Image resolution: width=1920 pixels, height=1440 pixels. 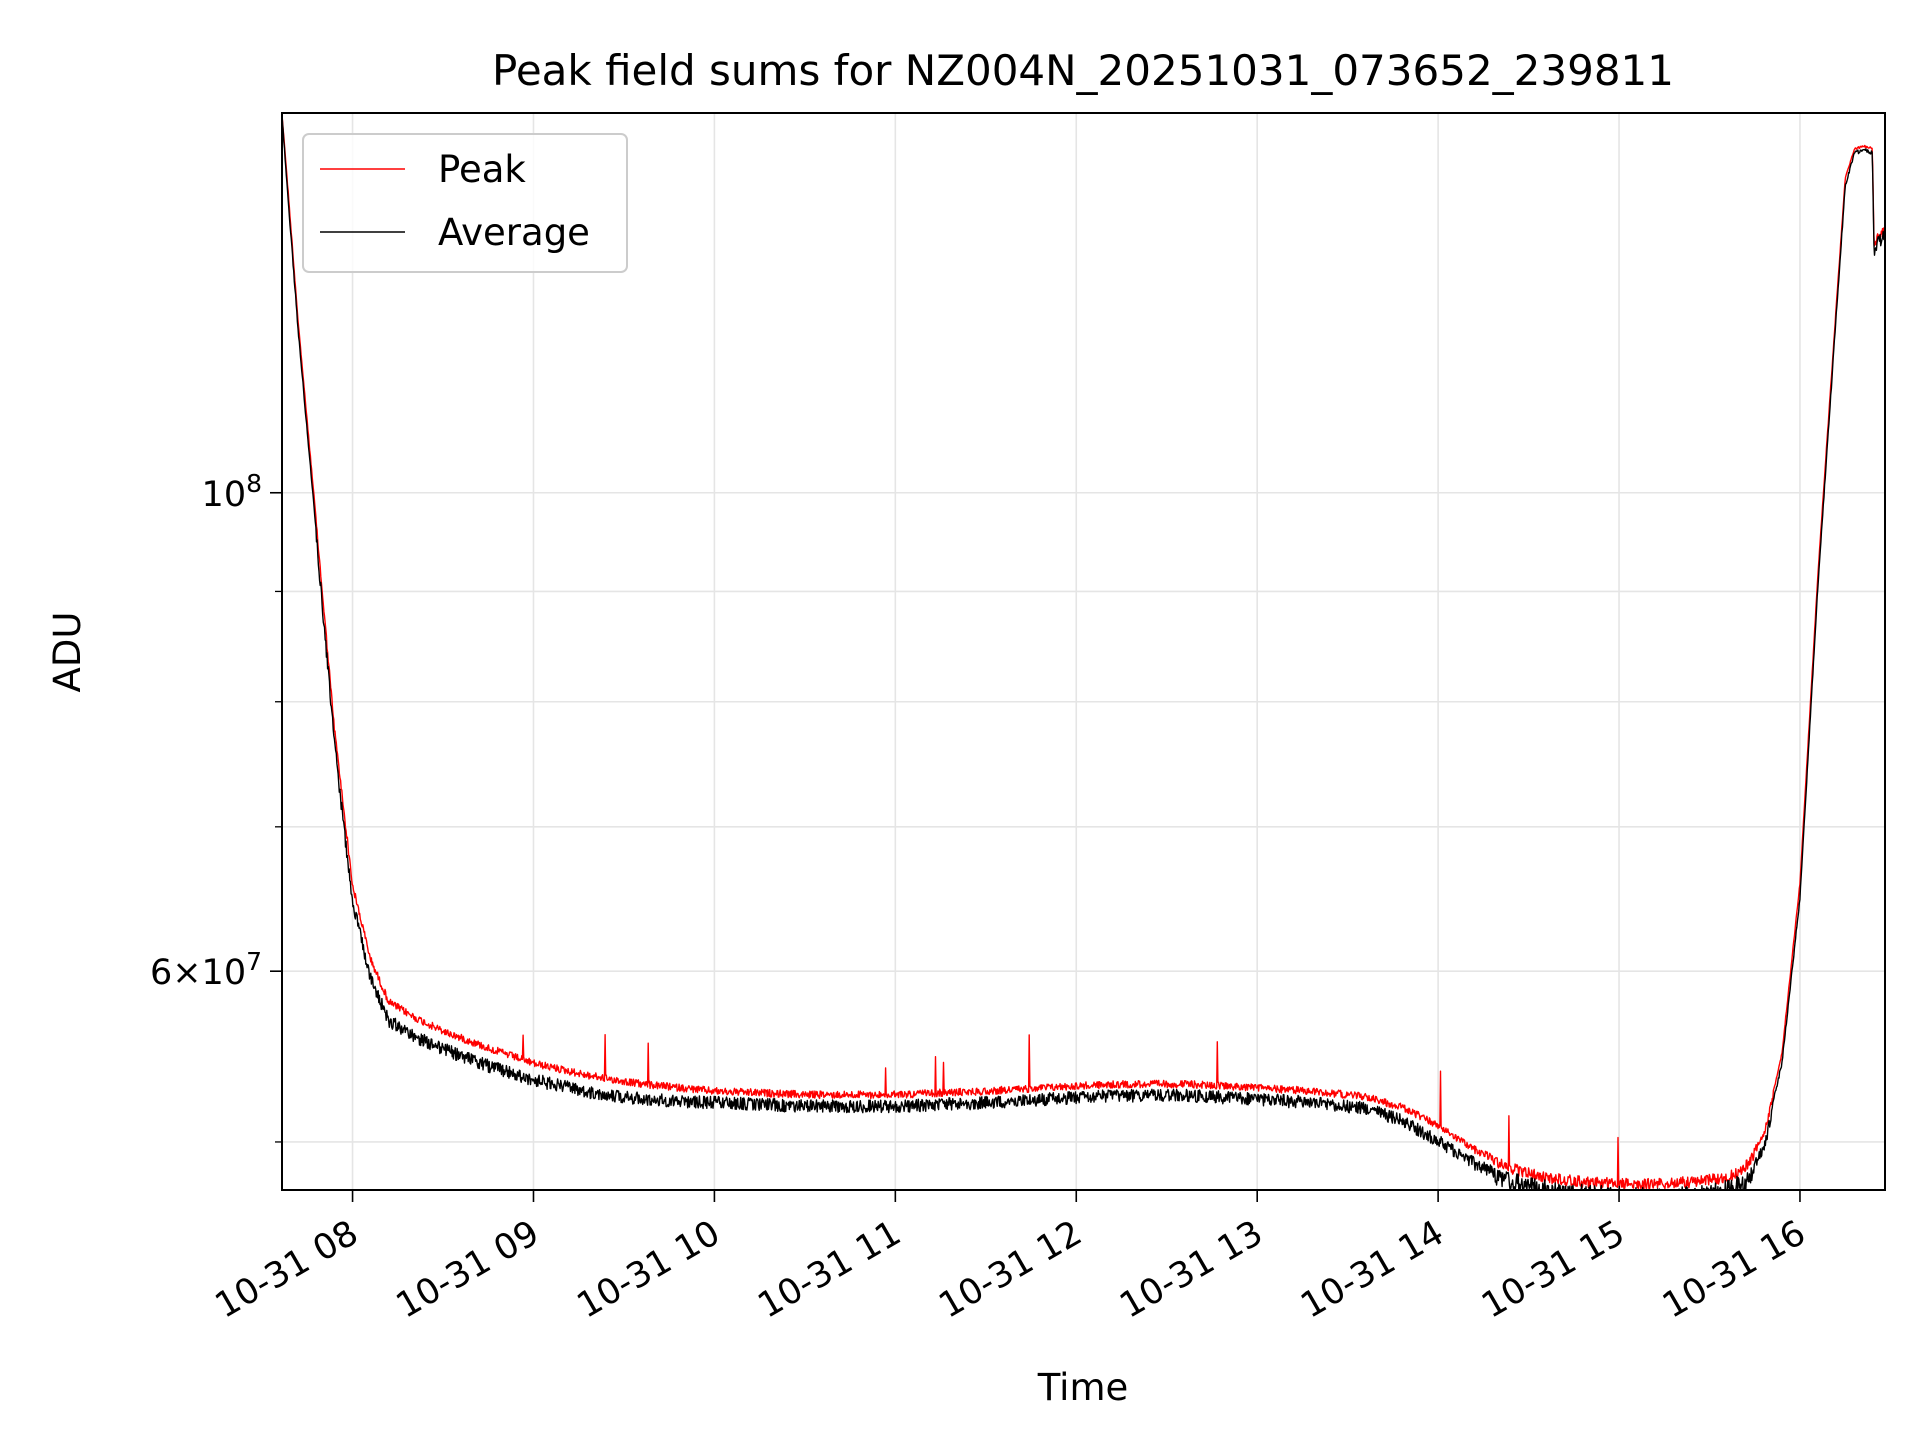 What do you see at coordinates (465, 203) in the screenshot?
I see `legend: Peak Average` at bounding box center [465, 203].